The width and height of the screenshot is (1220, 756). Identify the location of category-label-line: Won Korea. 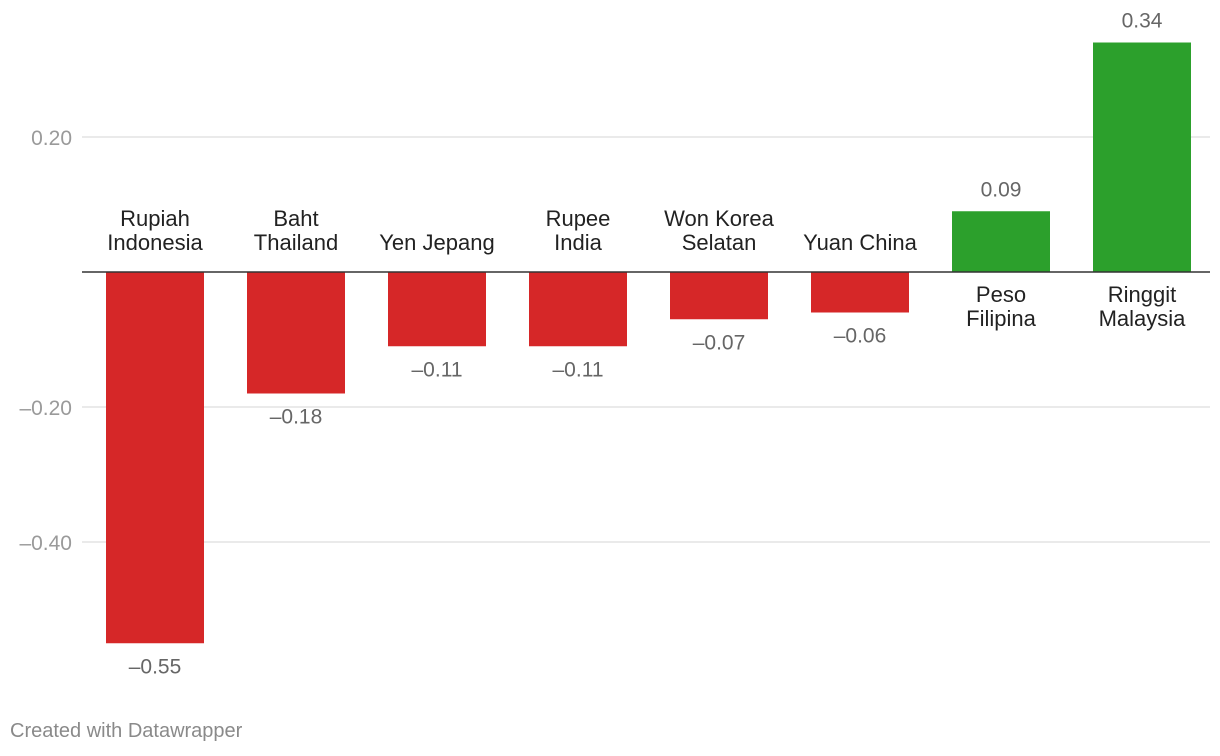
(719, 218).